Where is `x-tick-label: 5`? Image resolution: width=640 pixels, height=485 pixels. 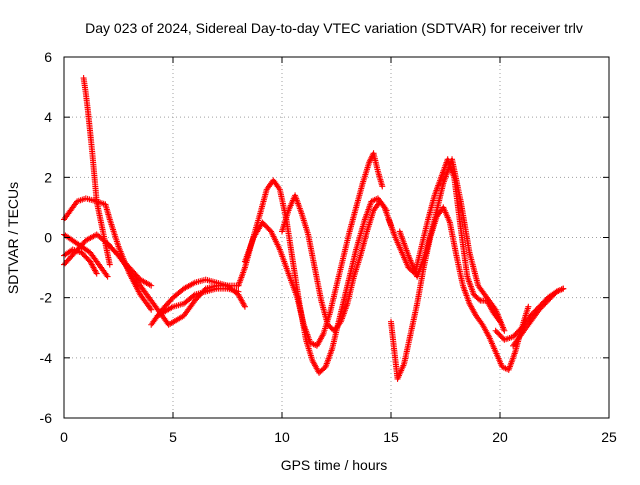 x-tick-label: 5 is located at coordinates (173, 437).